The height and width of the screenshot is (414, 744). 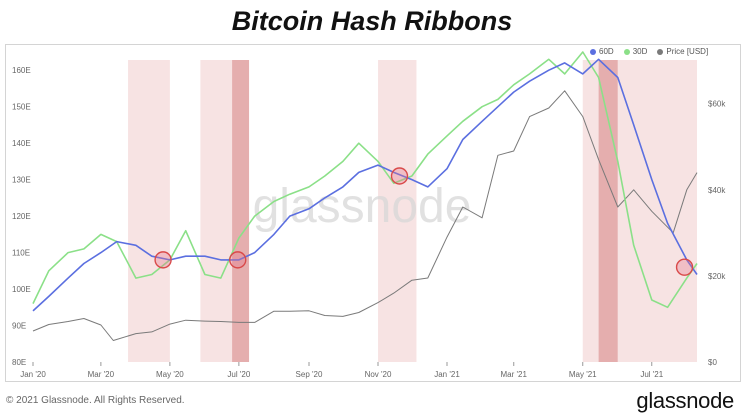 What do you see at coordinates (19, 326) in the screenshot?
I see `y-left-tick-label: 90E` at bounding box center [19, 326].